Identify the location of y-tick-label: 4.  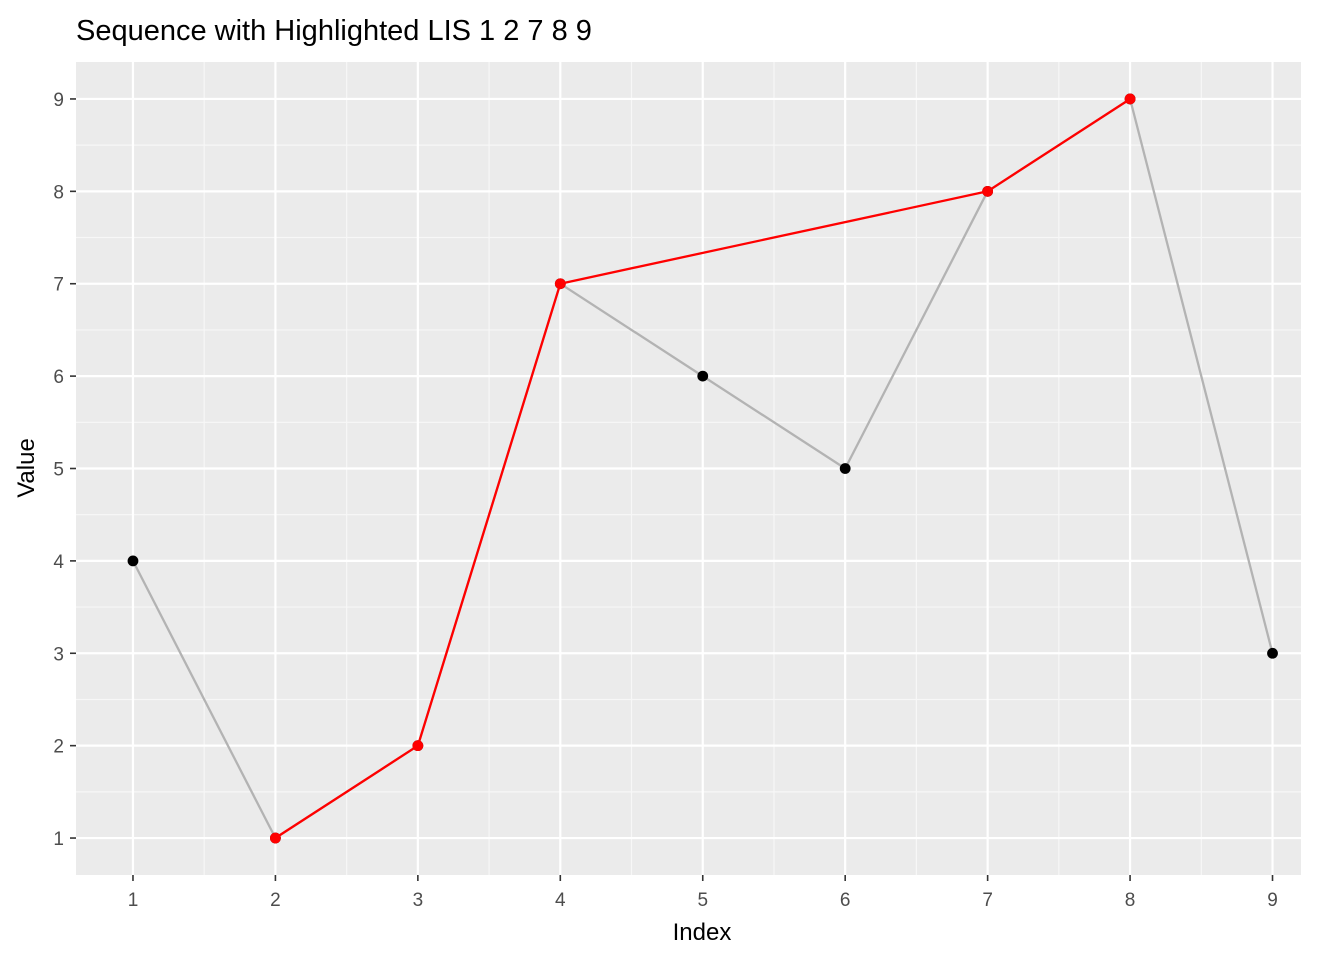
(58, 562).